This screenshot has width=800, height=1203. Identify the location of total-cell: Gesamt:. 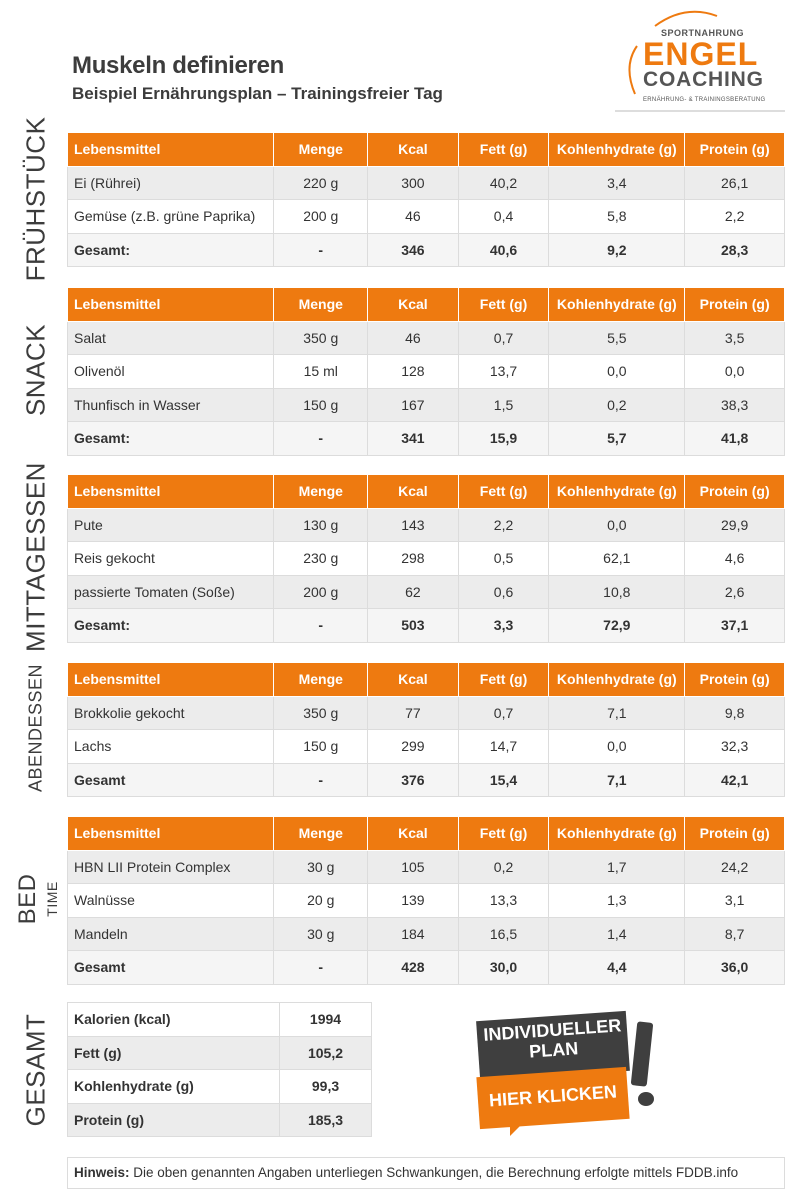
(170, 625).